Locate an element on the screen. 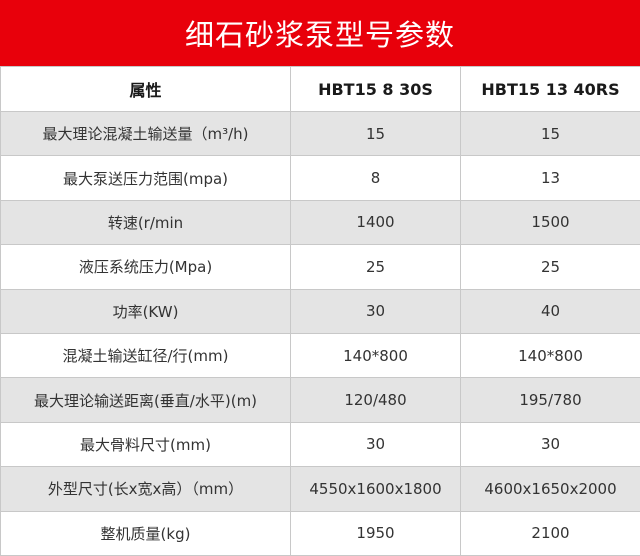 The image size is (640, 556). header-attribute: 属性 is located at coordinates (145, 89).